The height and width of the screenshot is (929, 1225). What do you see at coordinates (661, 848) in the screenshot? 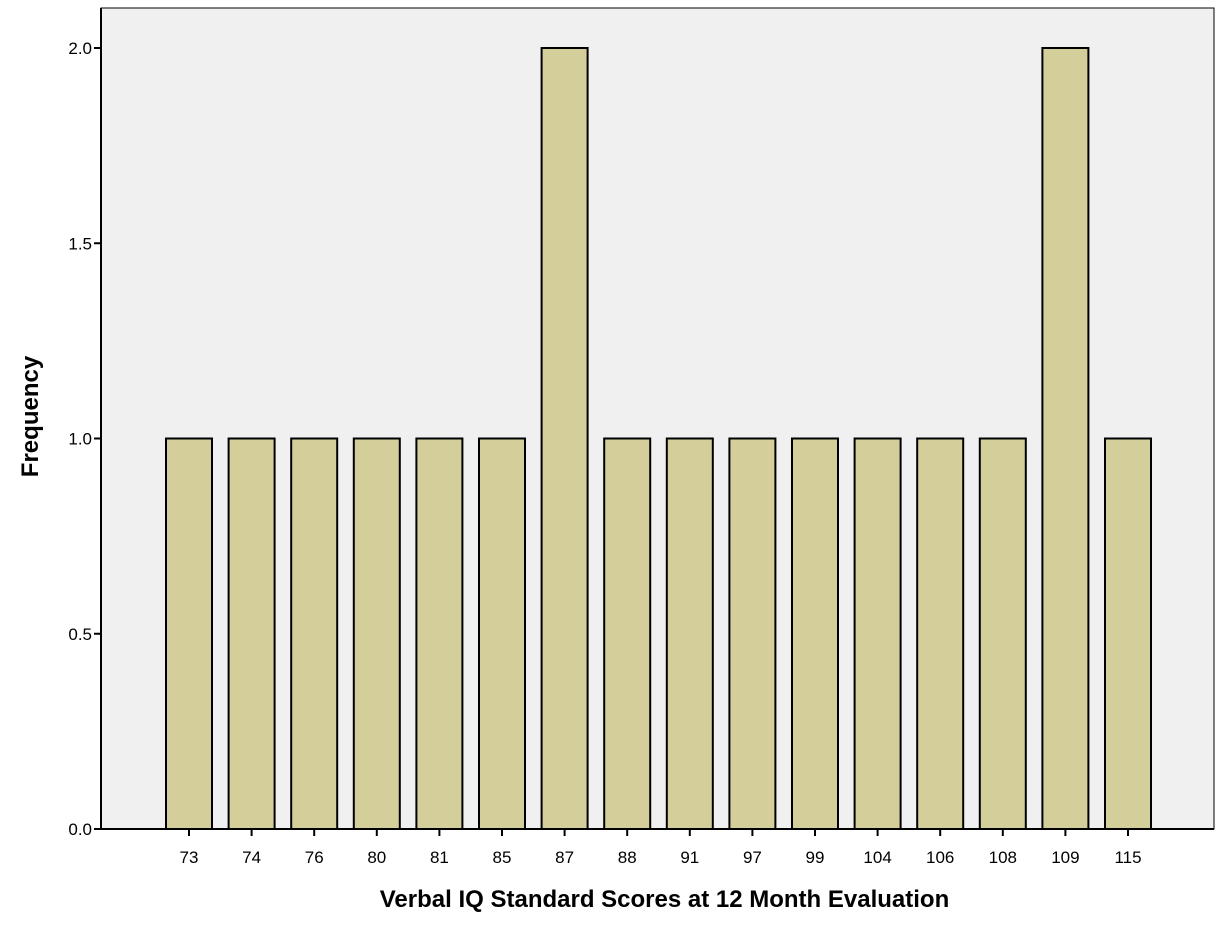
I see `x-ticks-group: 73 74 76 80 81 85 87 88 91 97 99 104 106 108 109 115` at bounding box center [661, 848].